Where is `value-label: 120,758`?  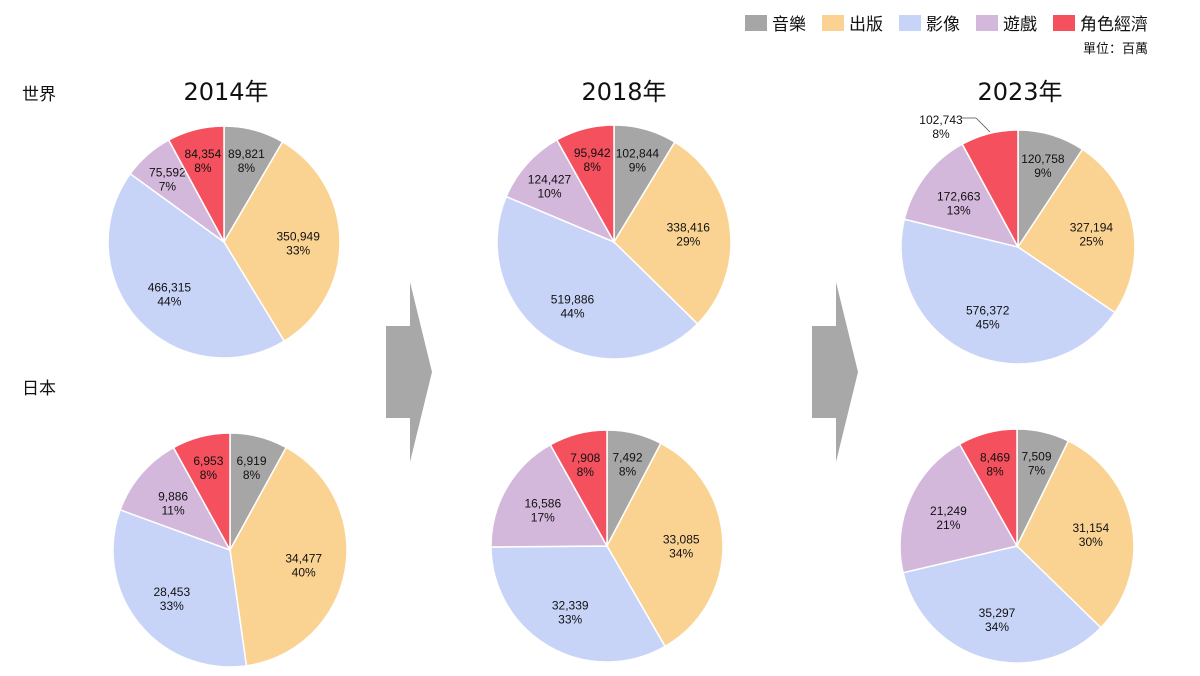
value-label: 120,758 is located at coordinates (1043, 159).